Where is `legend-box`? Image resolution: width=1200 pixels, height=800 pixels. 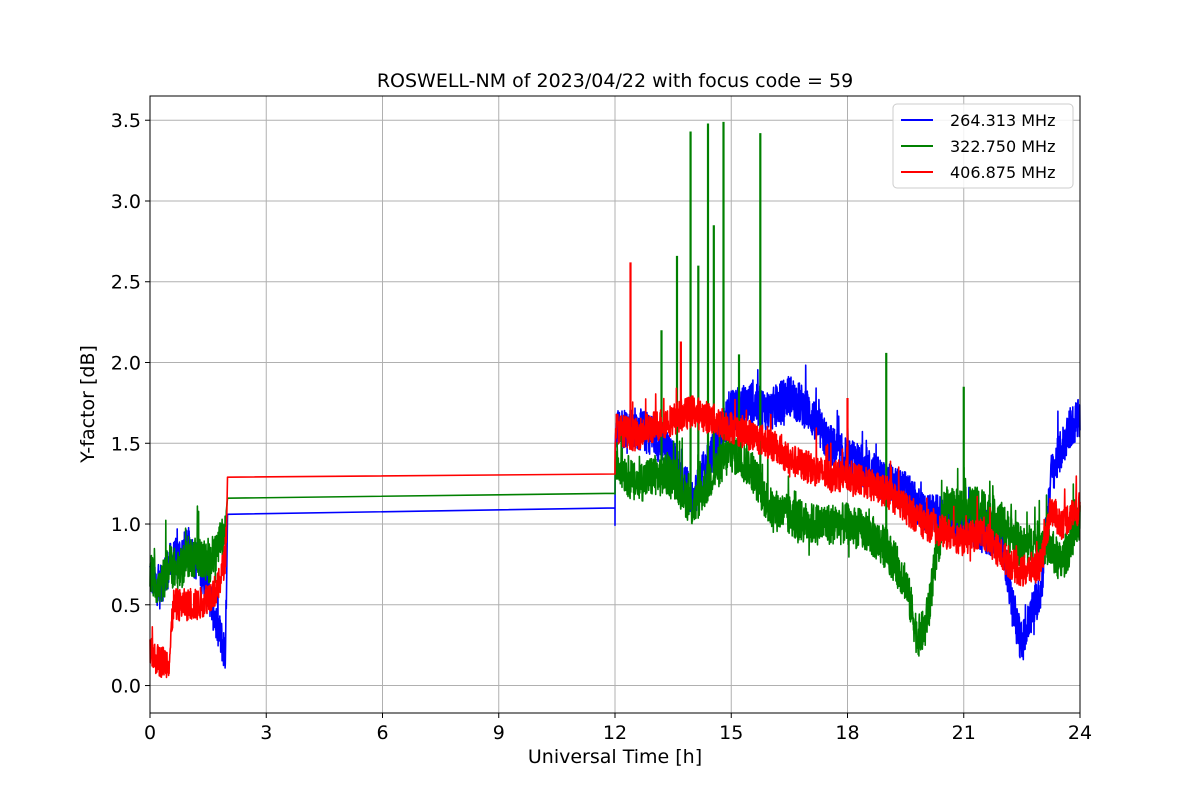
legend-box is located at coordinates (983, 146).